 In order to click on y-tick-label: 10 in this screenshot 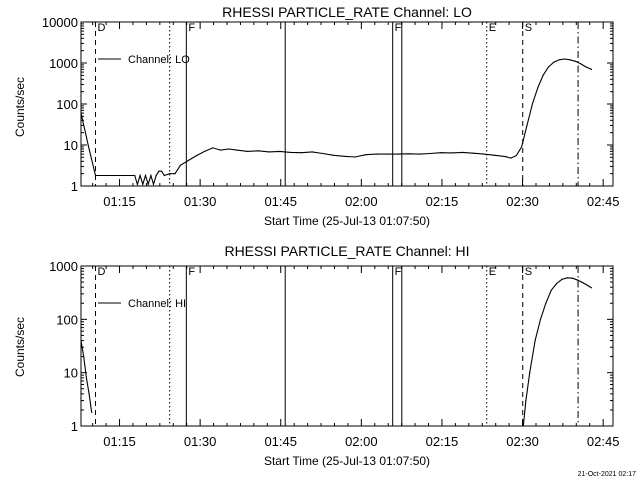, I will do `click(71, 145)`.